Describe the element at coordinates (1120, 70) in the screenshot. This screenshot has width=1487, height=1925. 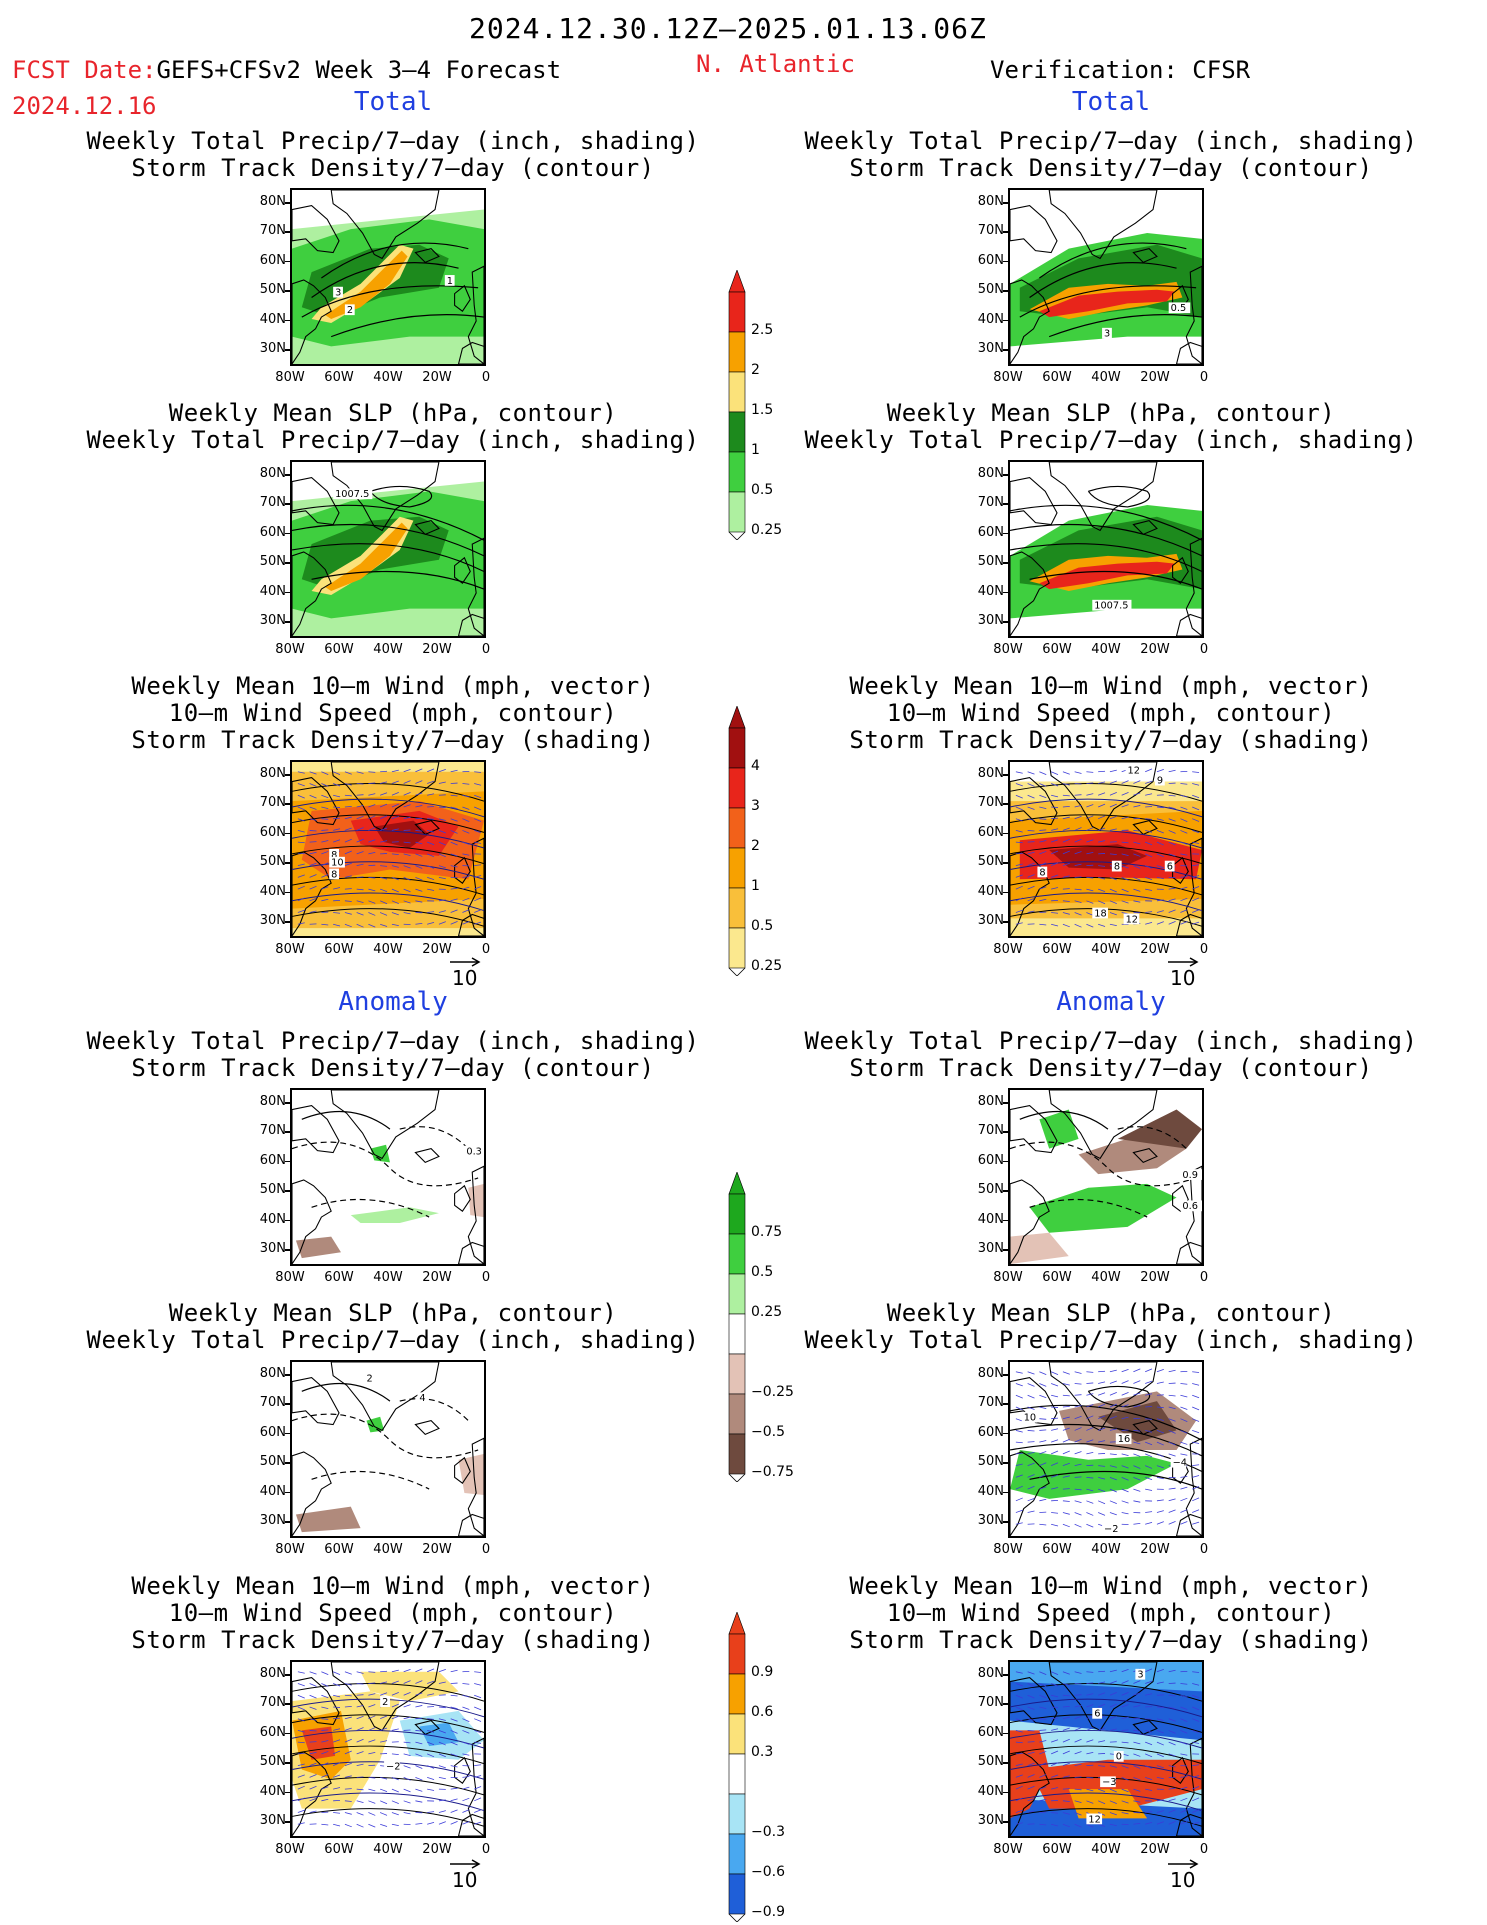
I see `verification-label: Verification: CFSR` at that location.